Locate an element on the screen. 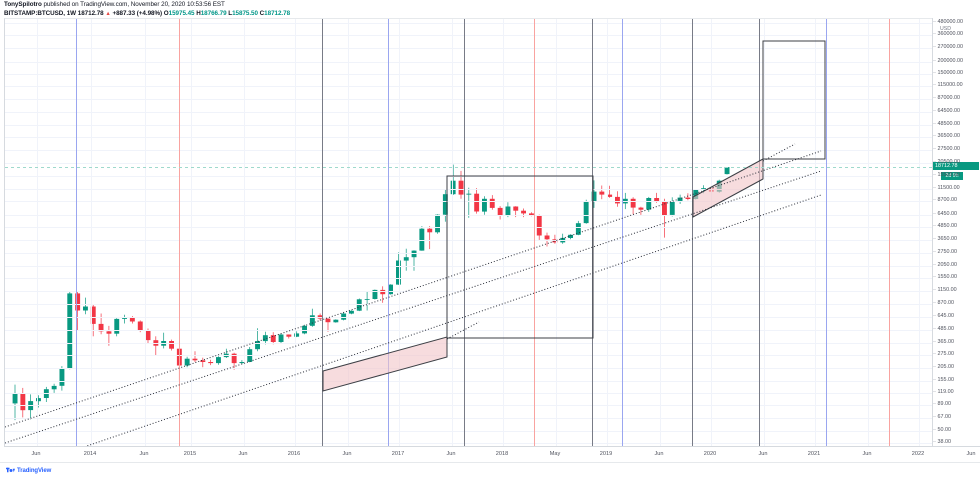  time-axis-tick: 2021 is located at coordinates (814, 454).